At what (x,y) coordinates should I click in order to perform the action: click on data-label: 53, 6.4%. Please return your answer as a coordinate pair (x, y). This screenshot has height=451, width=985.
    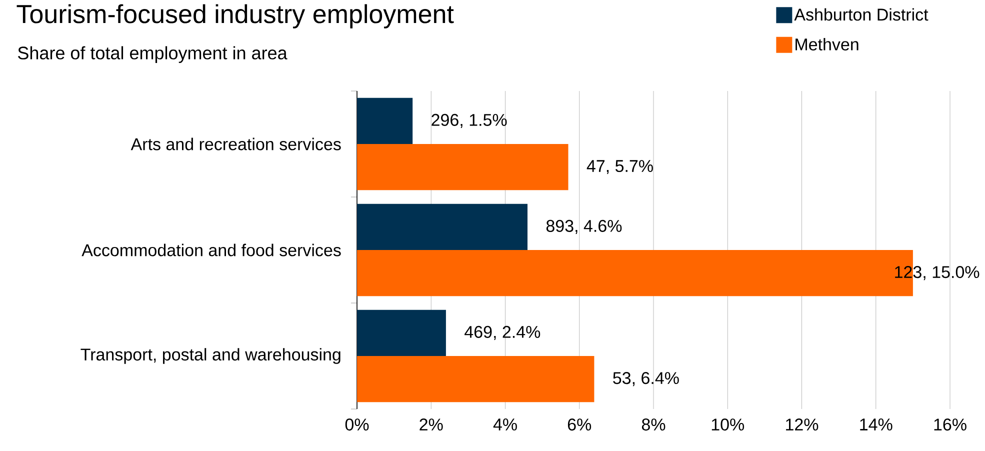
    Looking at the image, I should click on (646, 379).